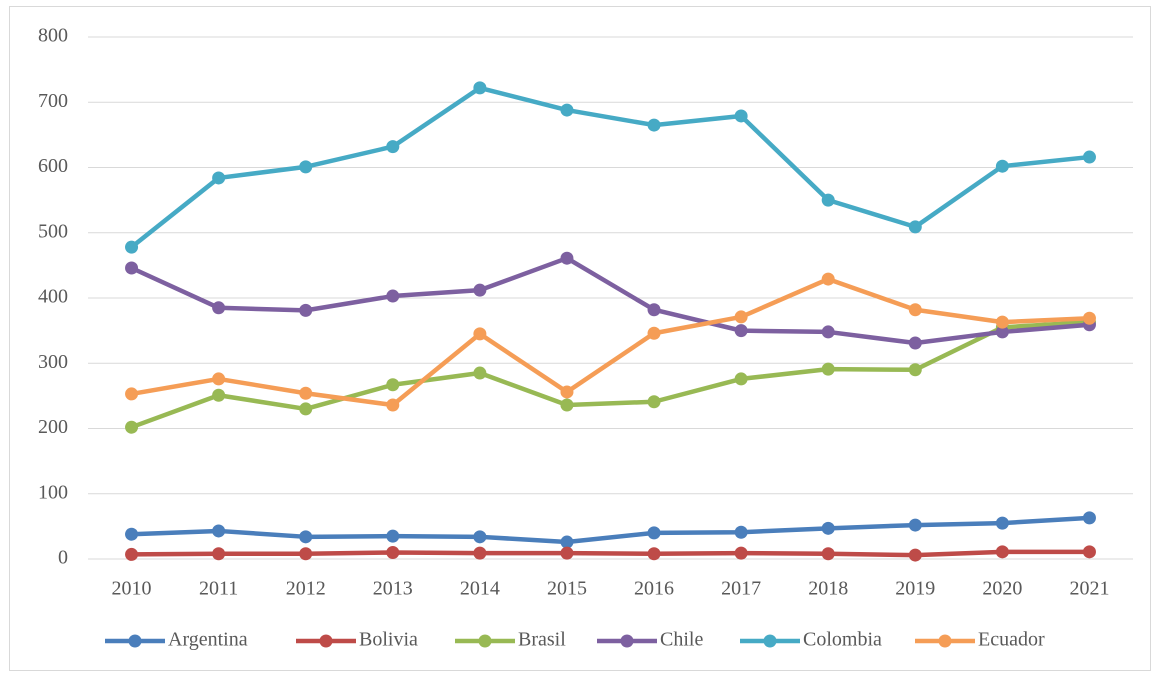 The height and width of the screenshot is (677, 1159). What do you see at coordinates (1011, 640) in the screenshot?
I see `legend-label: Ecuador` at bounding box center [1011, 640].